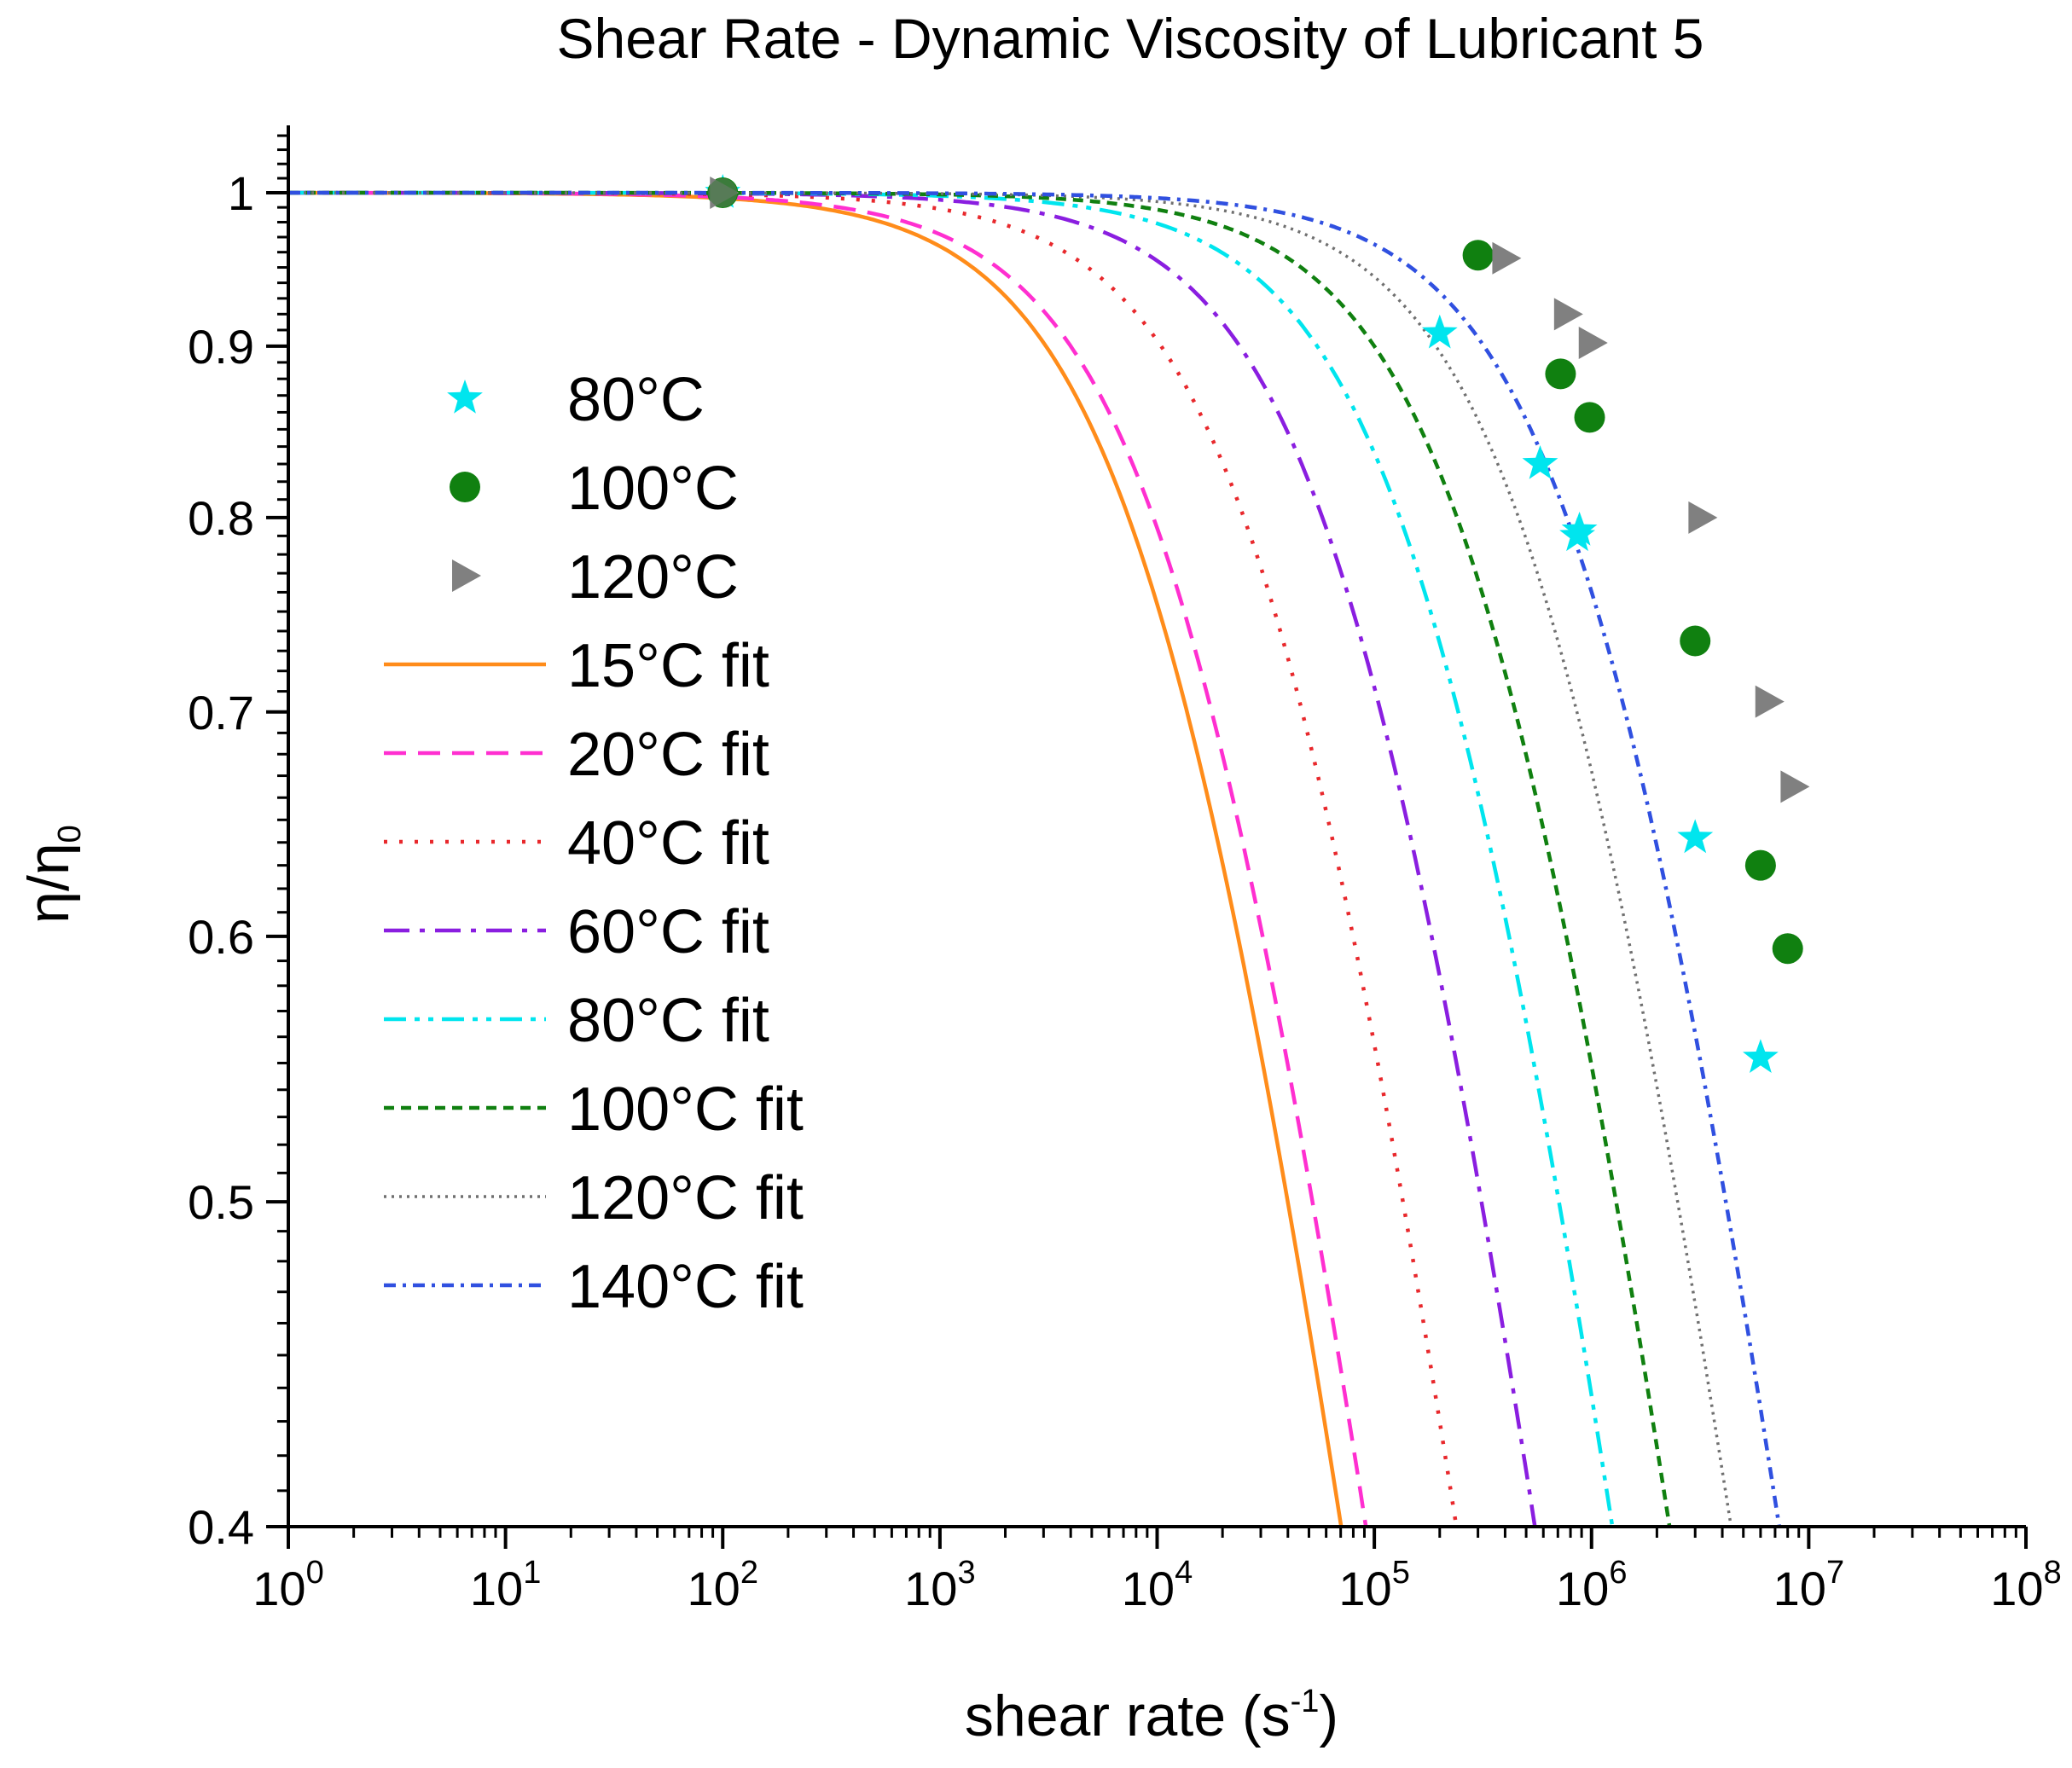 Image resolution: width=2072 pixels, height=1768 pixels. What do you see at coordinates (723, 1585) in the screenshot?
I see `x-tick-label: 10²` at bounding box center [723, 1585].